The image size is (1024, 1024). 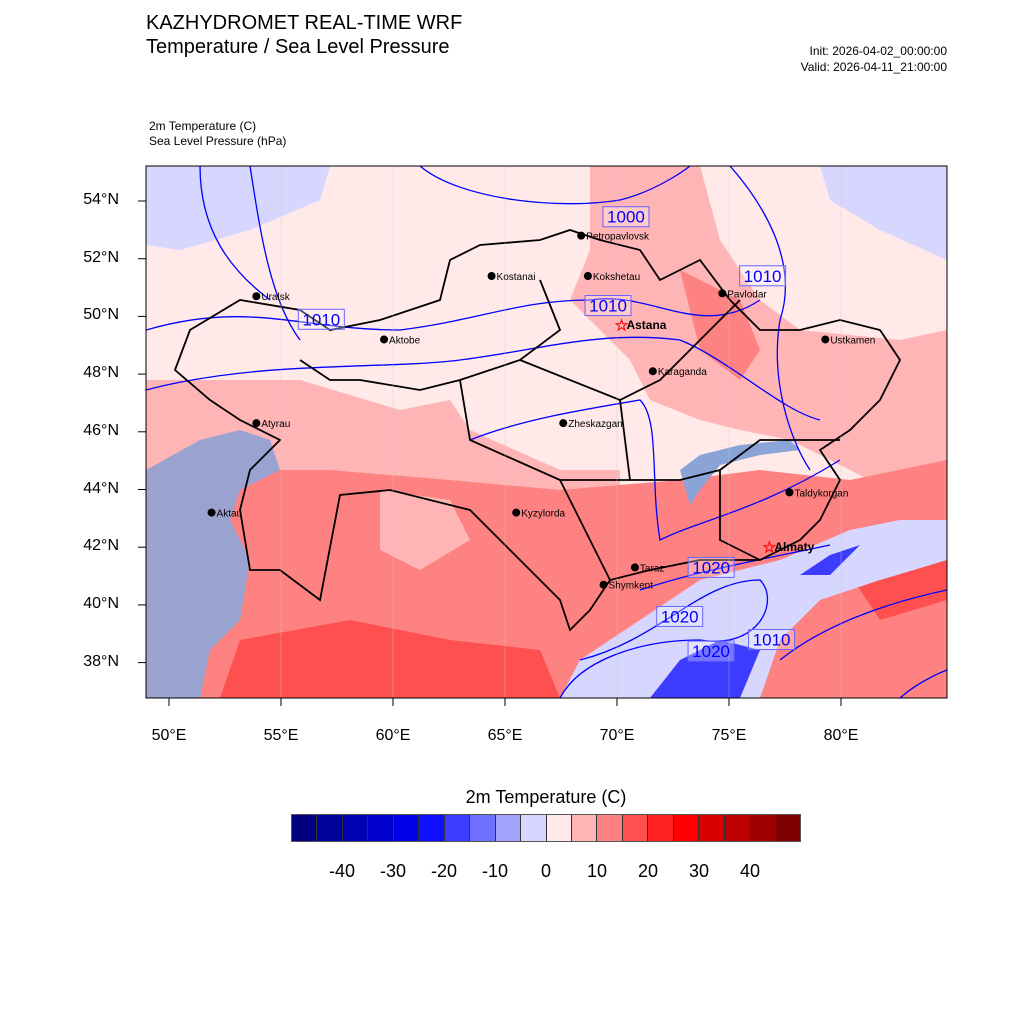 What do you see at coordinates (505, 735) in the screenshot?
I see `lon-tick-label: 65°E` at bounding box center [505, 735].